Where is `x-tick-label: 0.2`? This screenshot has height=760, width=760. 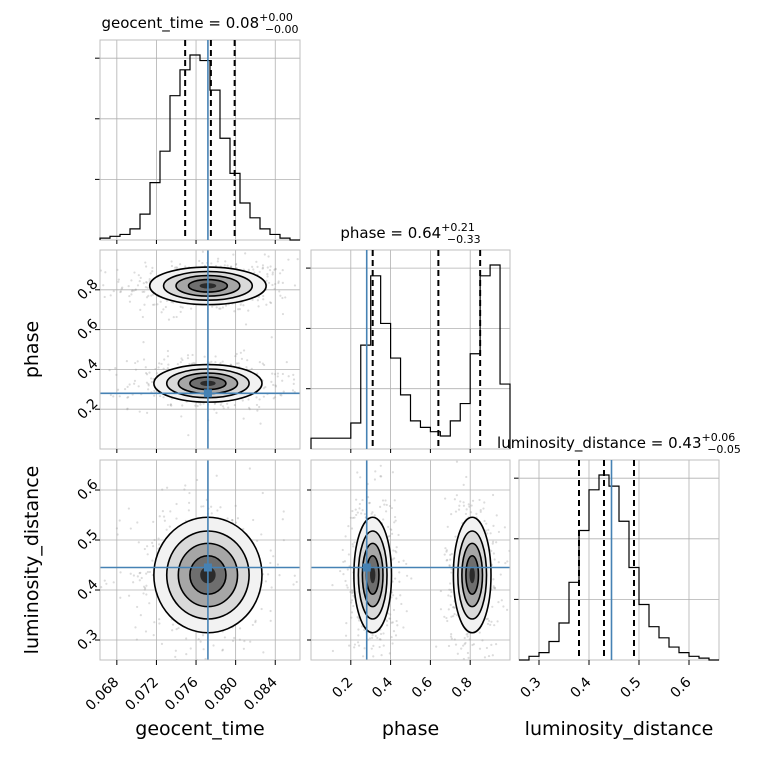 x-tick-label: 0.2 is located at coordinates (342, 687).